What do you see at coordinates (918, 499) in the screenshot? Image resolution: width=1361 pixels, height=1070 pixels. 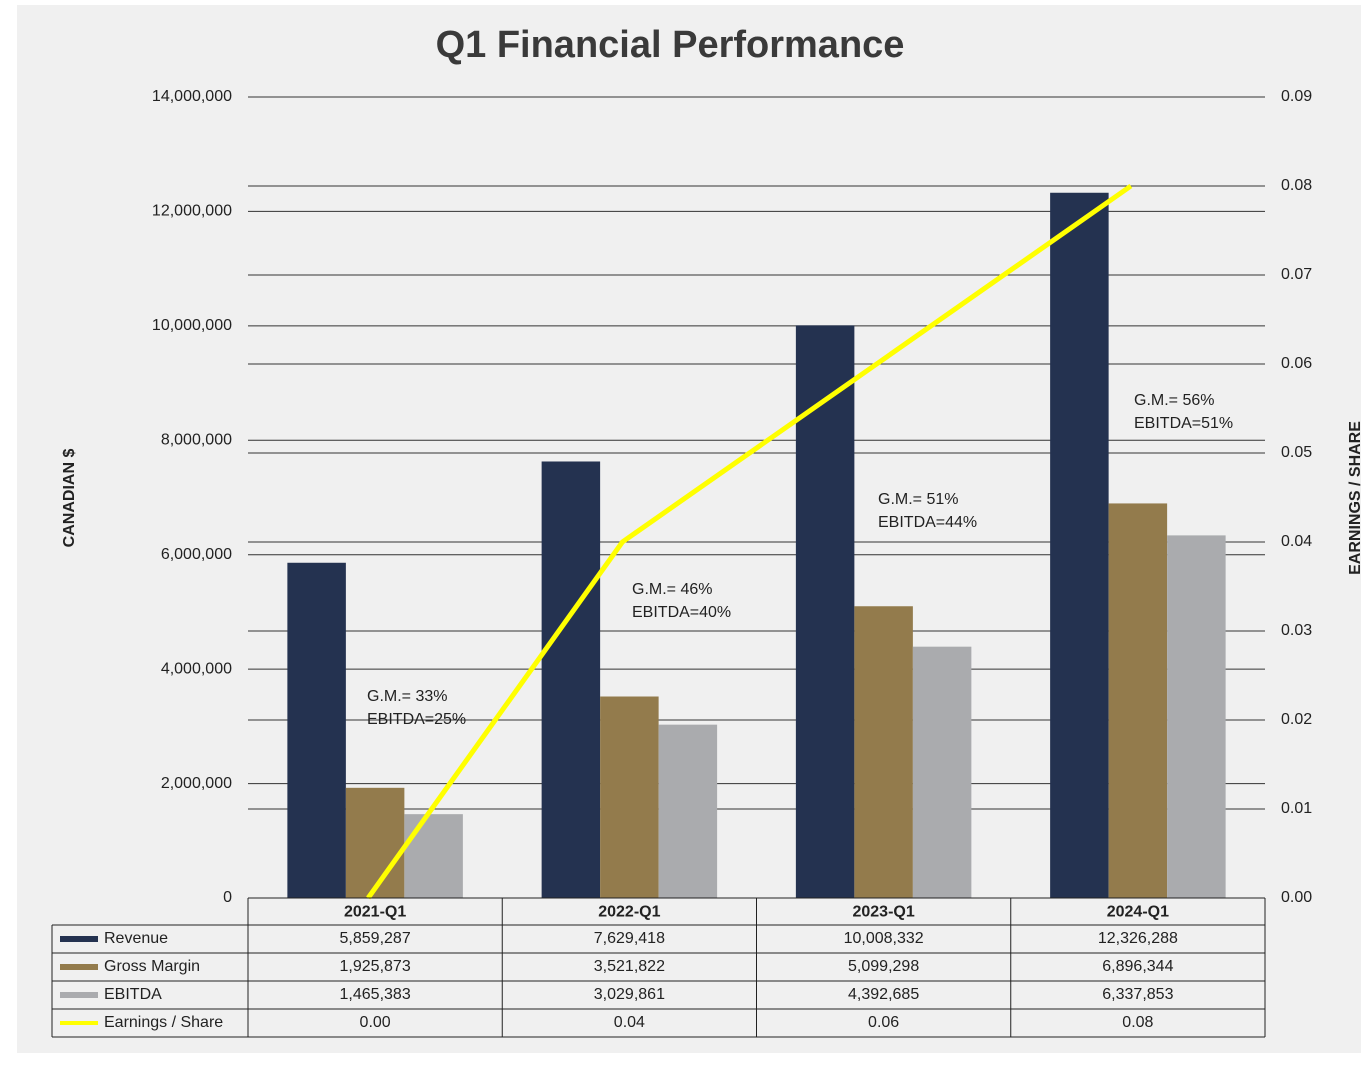 I see `annotation: G.M.= 51%` at bounding box center [918, 499].